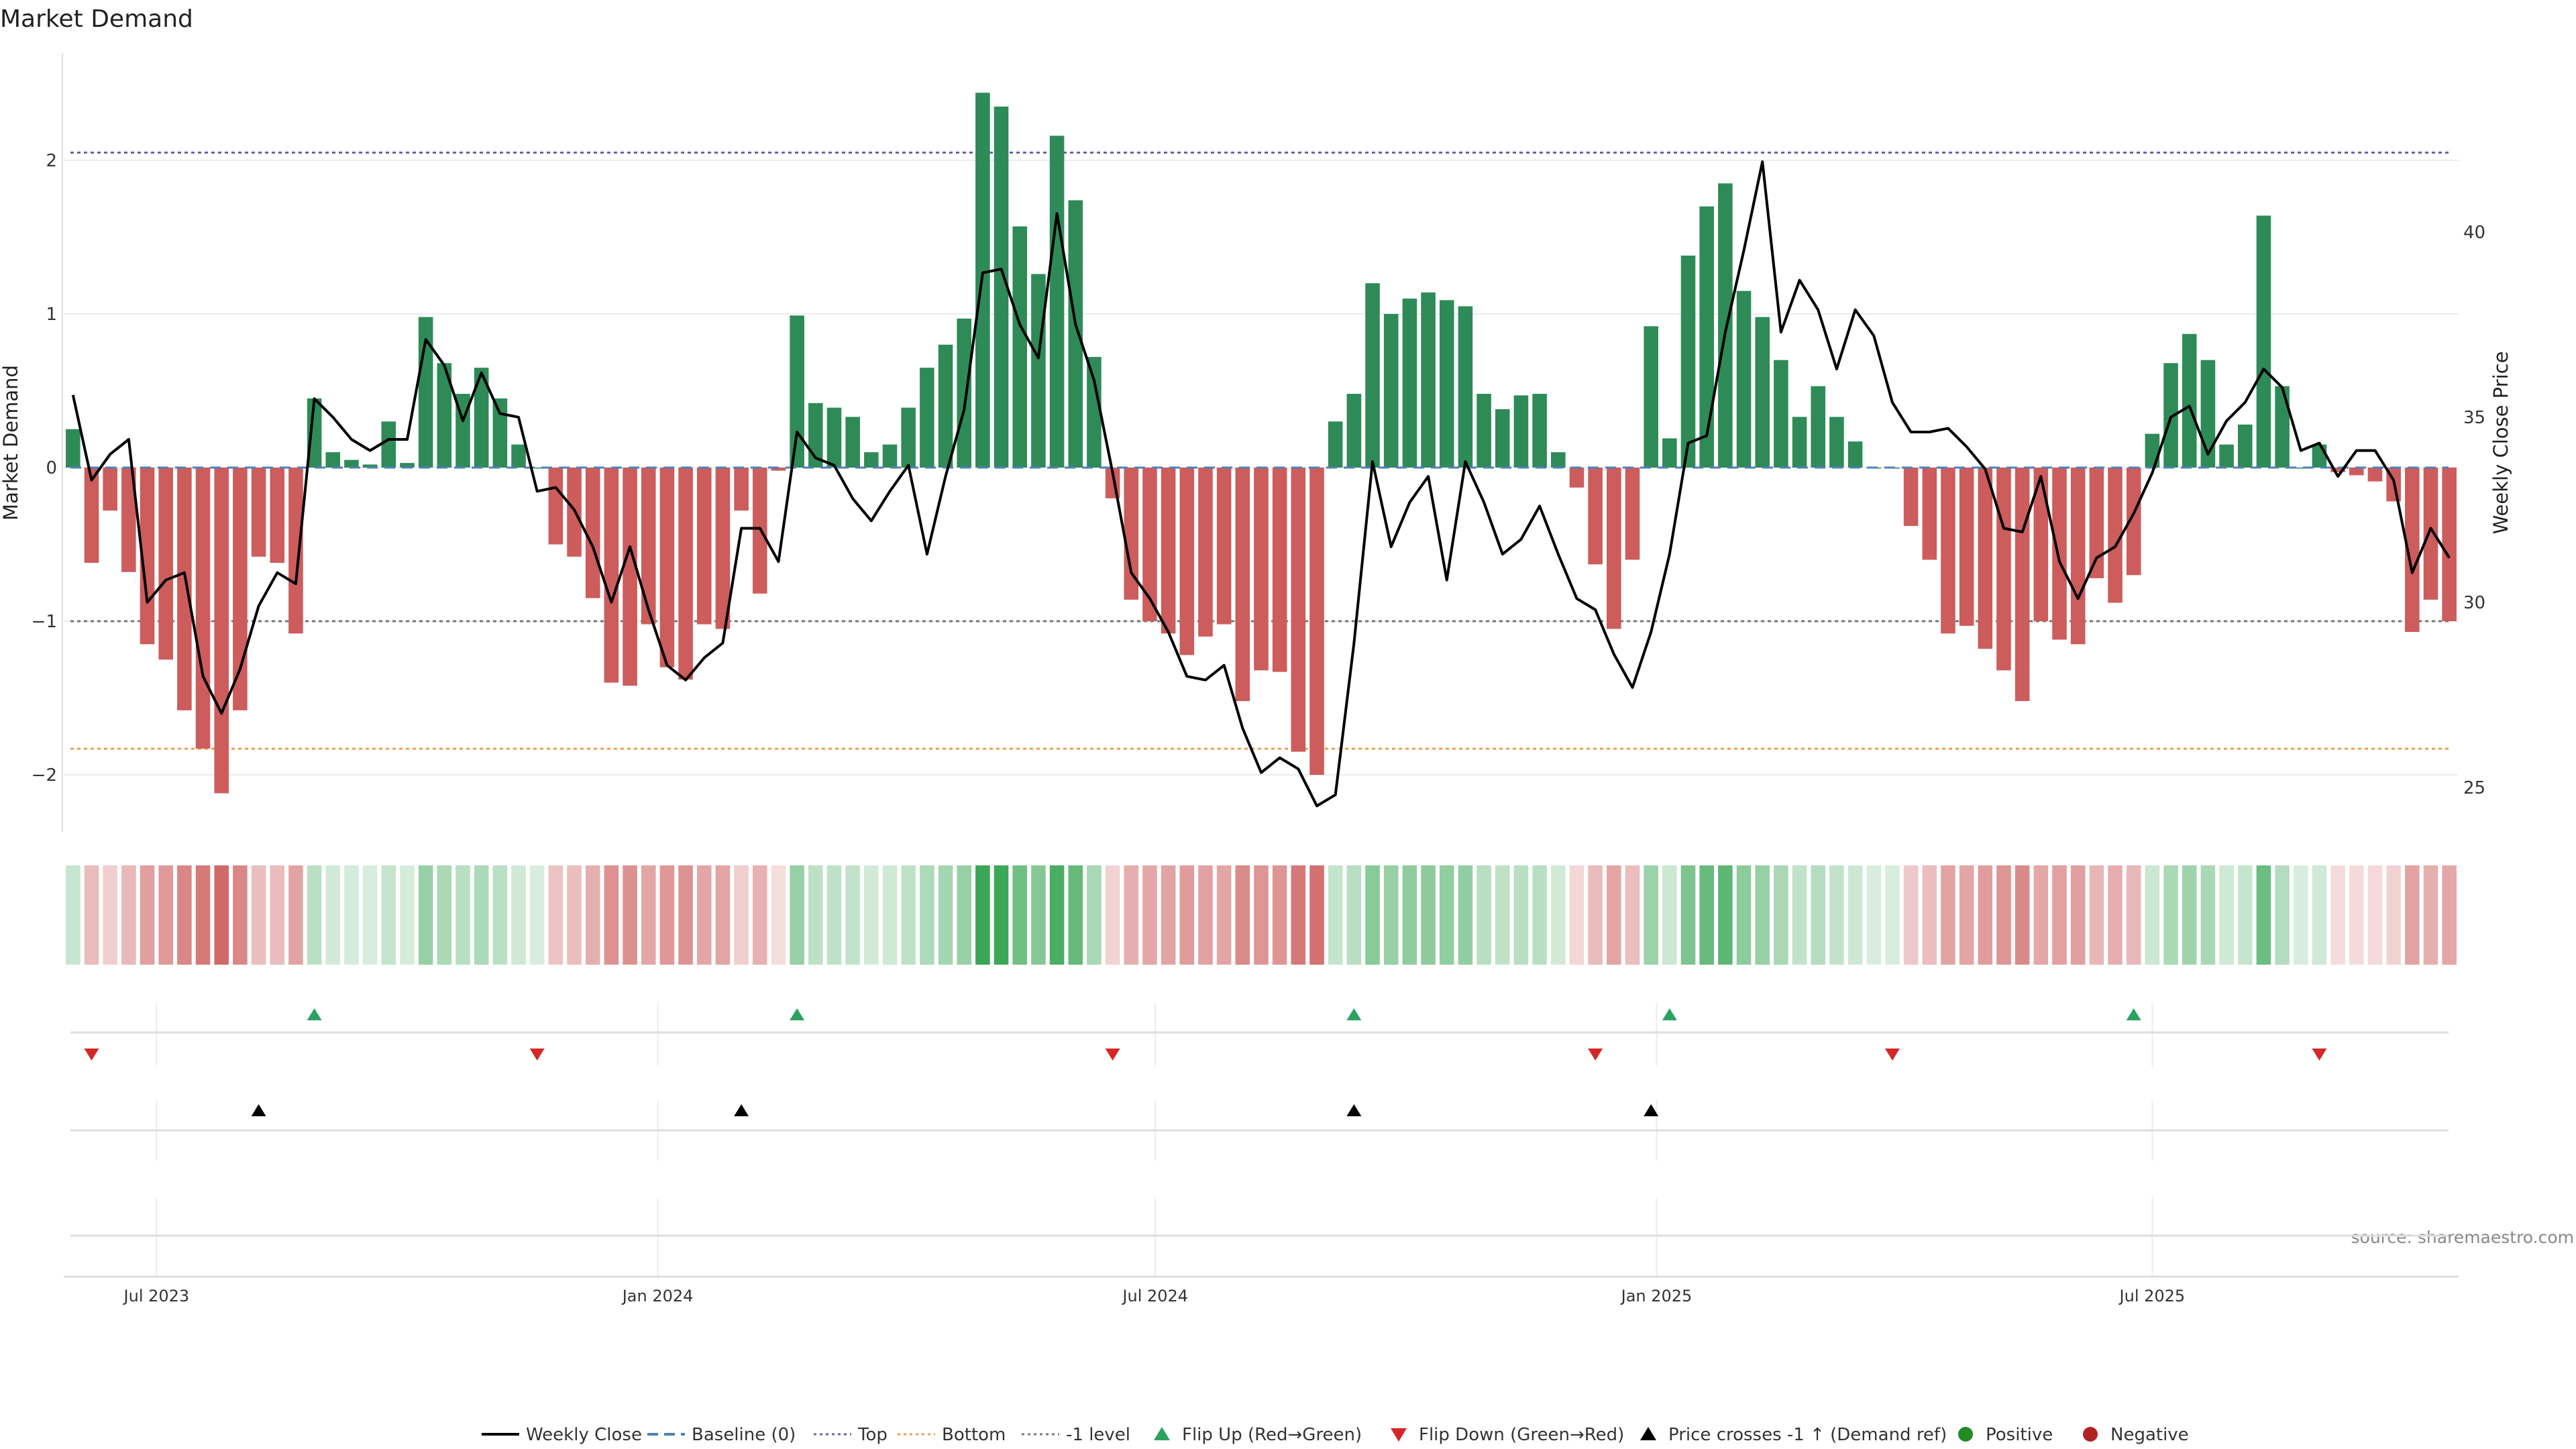 This screenshot has width=2576, height=1449. Describe the element at coordinates (872, 1435) in the screenshot. I see `legend-label: Top` at that location.